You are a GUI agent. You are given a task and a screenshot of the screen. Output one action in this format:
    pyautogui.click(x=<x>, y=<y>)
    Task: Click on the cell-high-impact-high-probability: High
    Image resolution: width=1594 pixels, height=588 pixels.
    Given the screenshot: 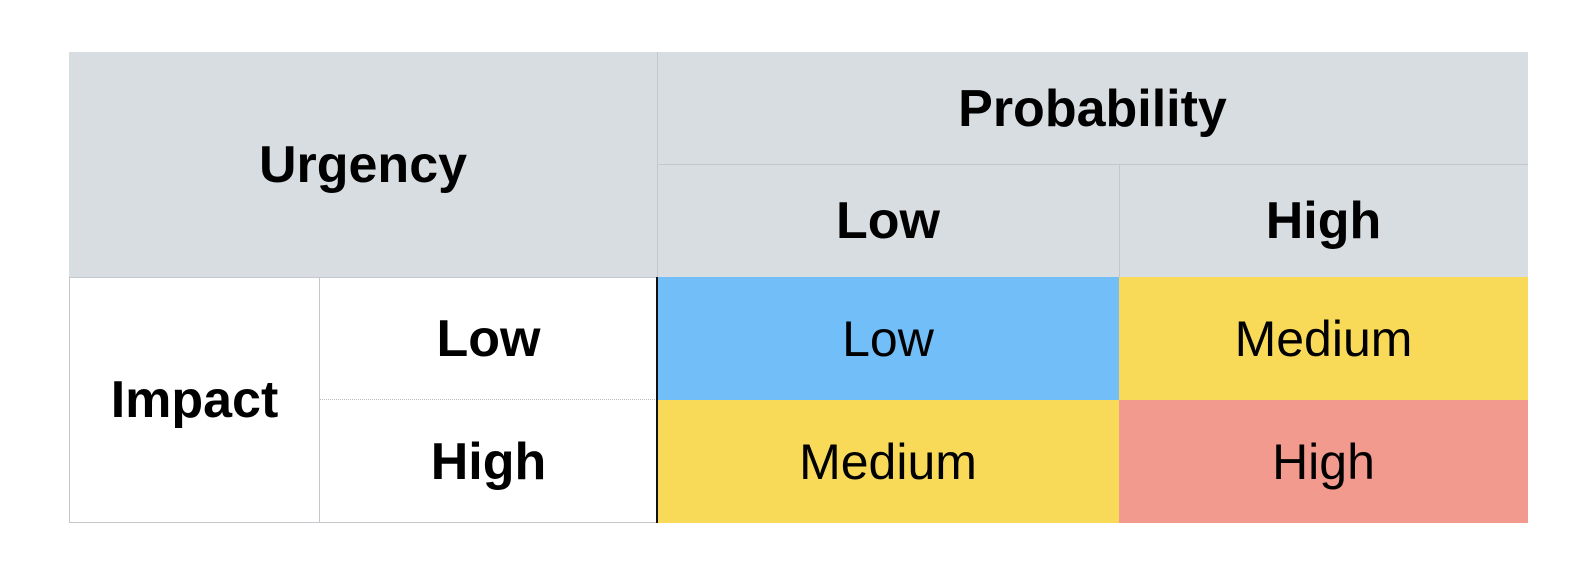 What is the action you would take?
    pyautogui.click(x=1323, y=461)
    